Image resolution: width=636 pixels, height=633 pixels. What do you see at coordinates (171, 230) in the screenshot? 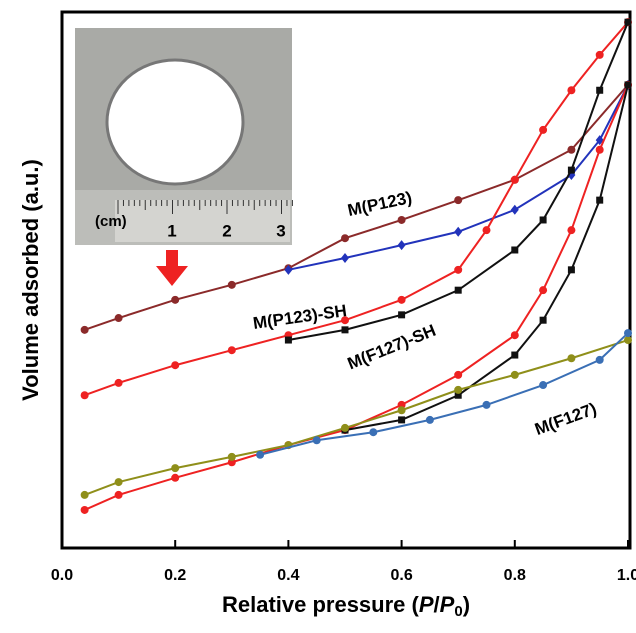
I see `ruler-label: 1` at bounding box center [171, 230].